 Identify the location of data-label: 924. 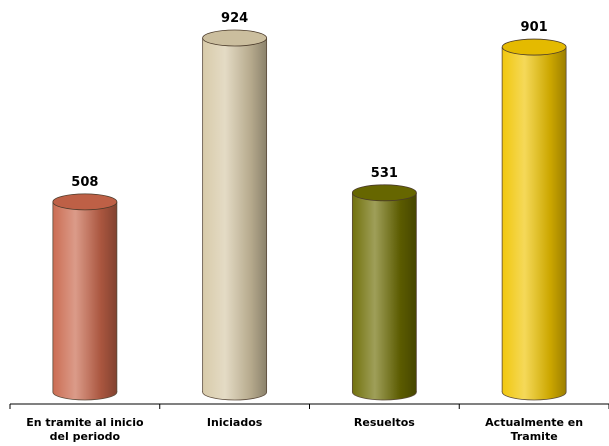
(234, 18).